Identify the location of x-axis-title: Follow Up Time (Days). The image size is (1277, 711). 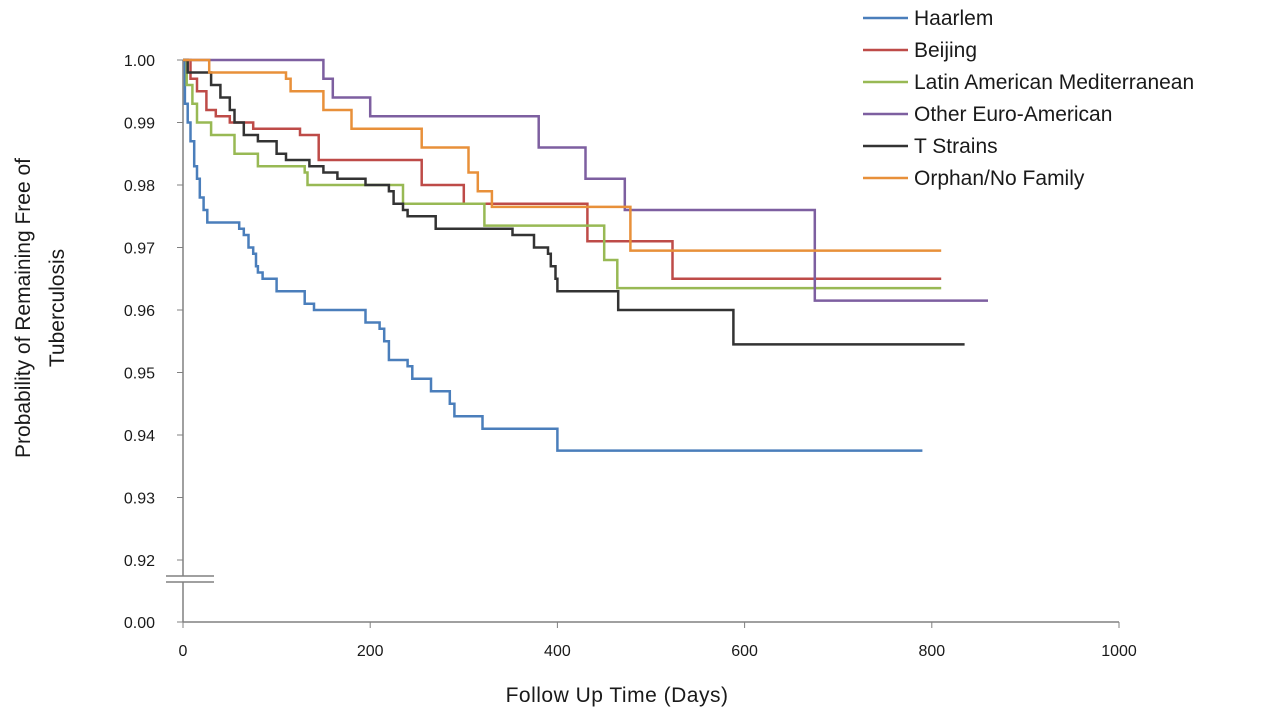
(617, 695).